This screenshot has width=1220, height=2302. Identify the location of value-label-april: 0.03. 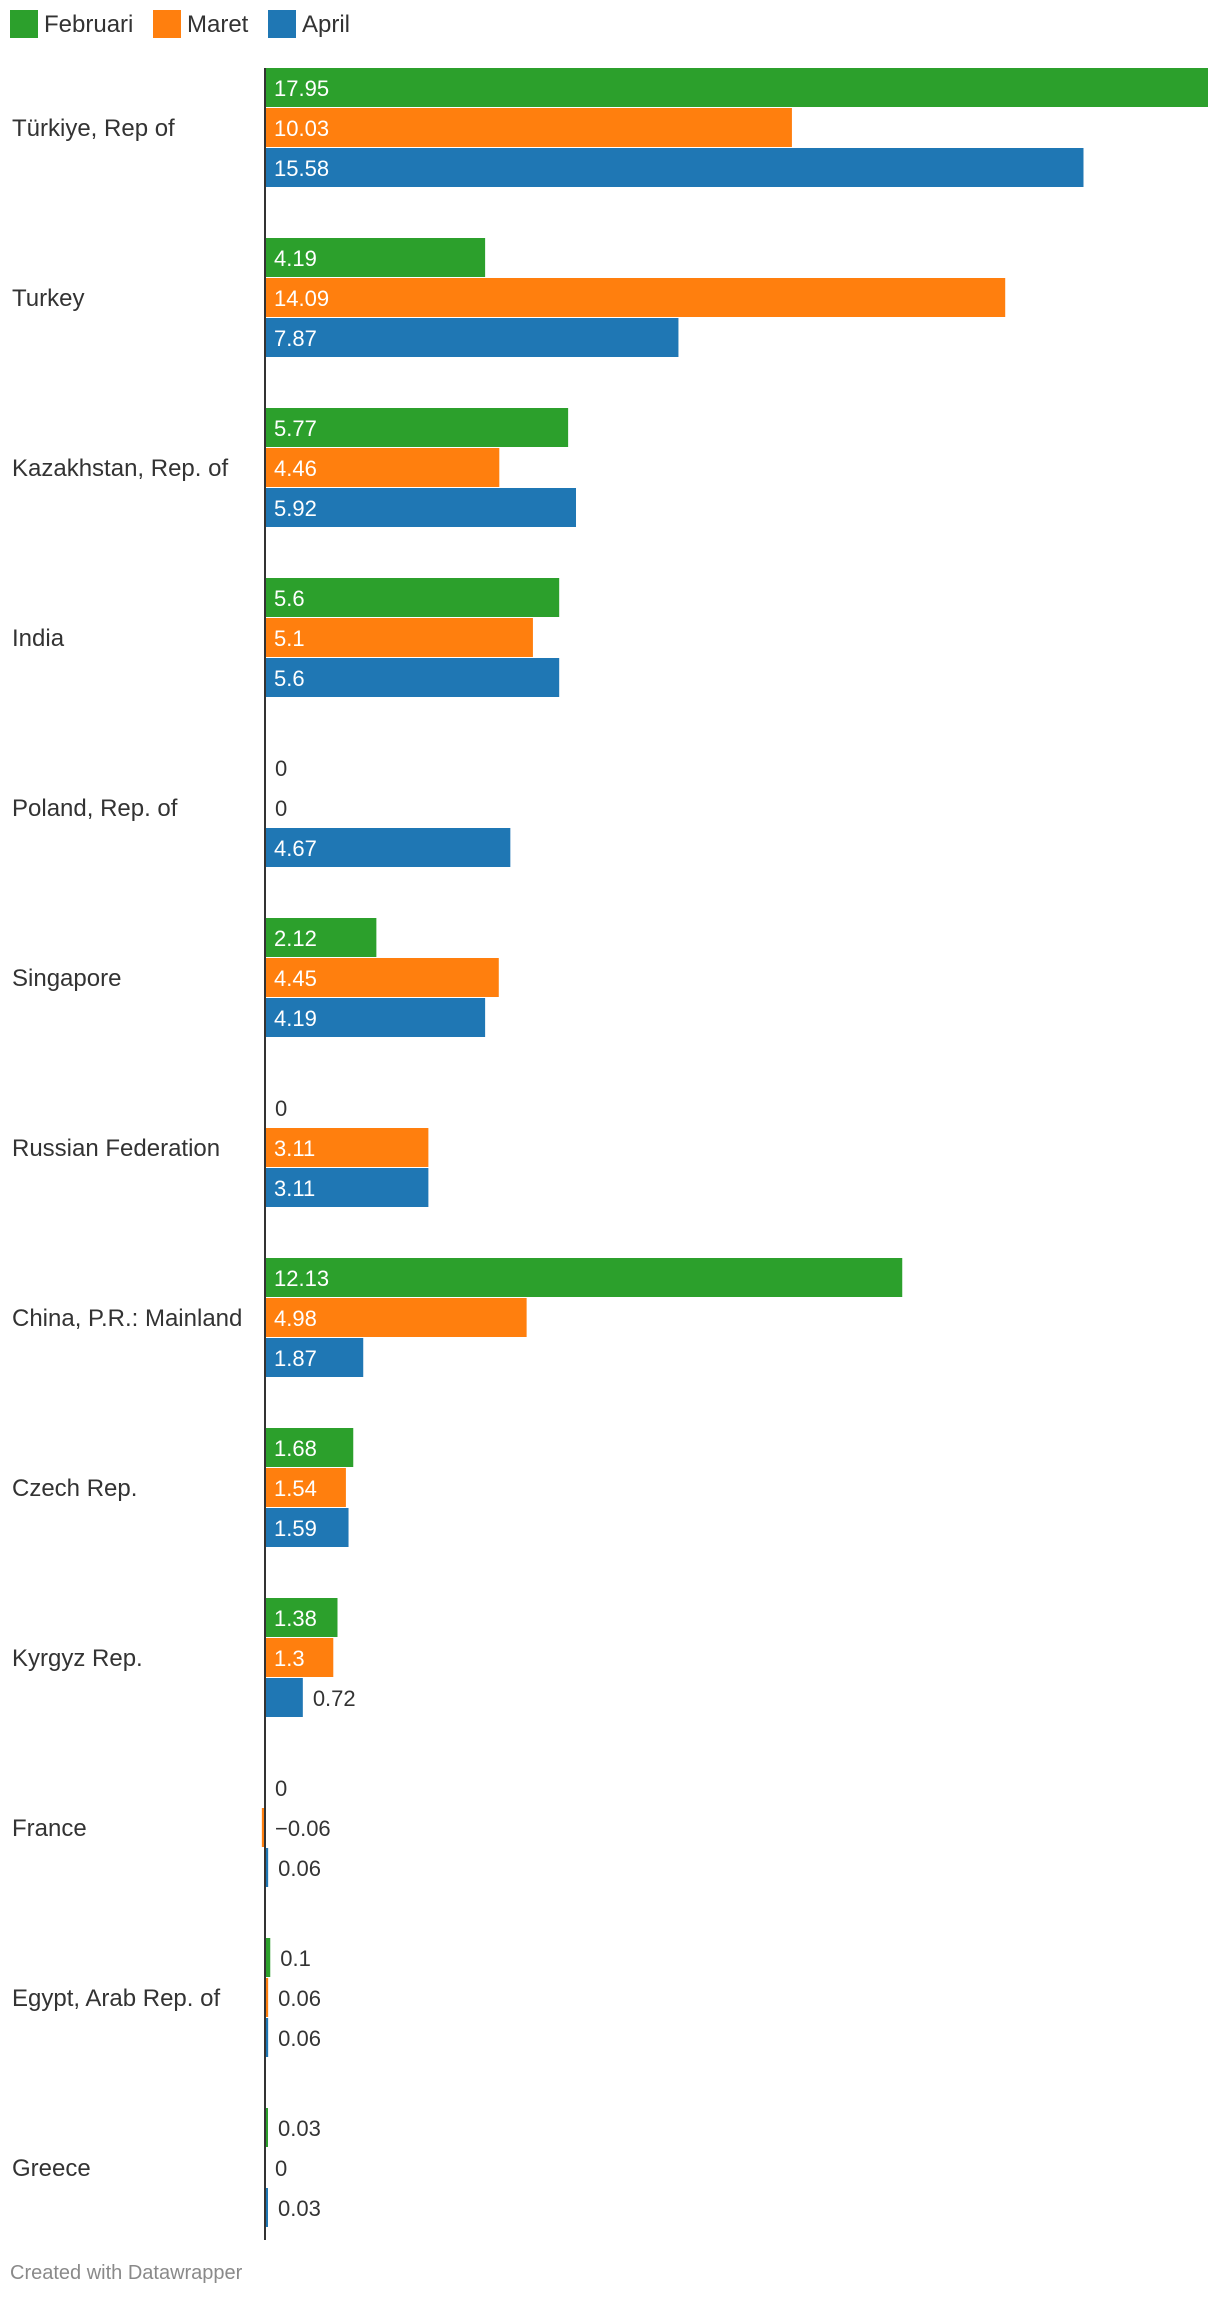
(299, 2208).